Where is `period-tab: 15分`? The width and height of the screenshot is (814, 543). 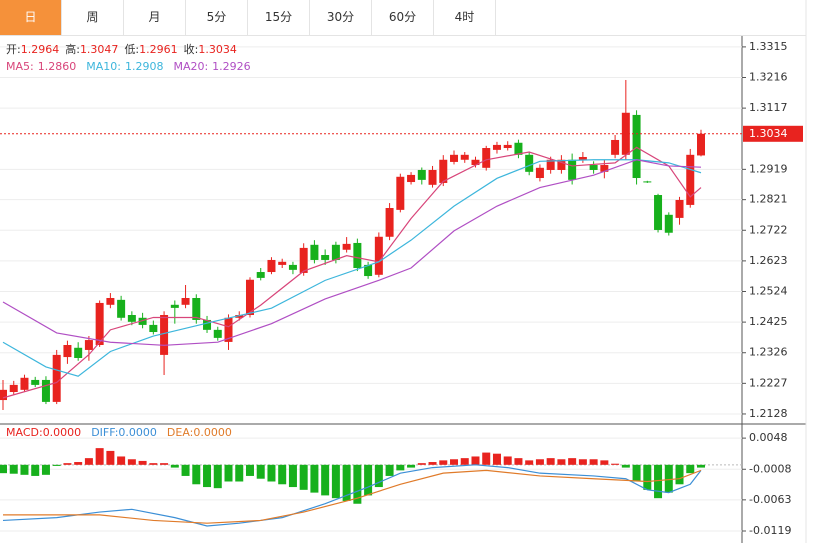 period-tab: 15分 is located at coordinates (279, 17).